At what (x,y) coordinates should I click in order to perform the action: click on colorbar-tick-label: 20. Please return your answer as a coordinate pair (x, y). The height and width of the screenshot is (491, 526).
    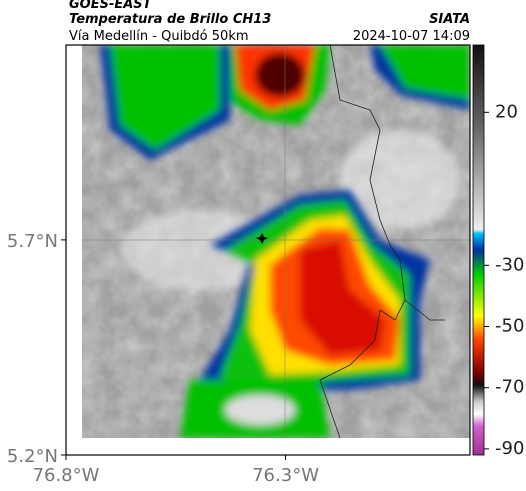
    Looking at the image, I should click on (506, 111).